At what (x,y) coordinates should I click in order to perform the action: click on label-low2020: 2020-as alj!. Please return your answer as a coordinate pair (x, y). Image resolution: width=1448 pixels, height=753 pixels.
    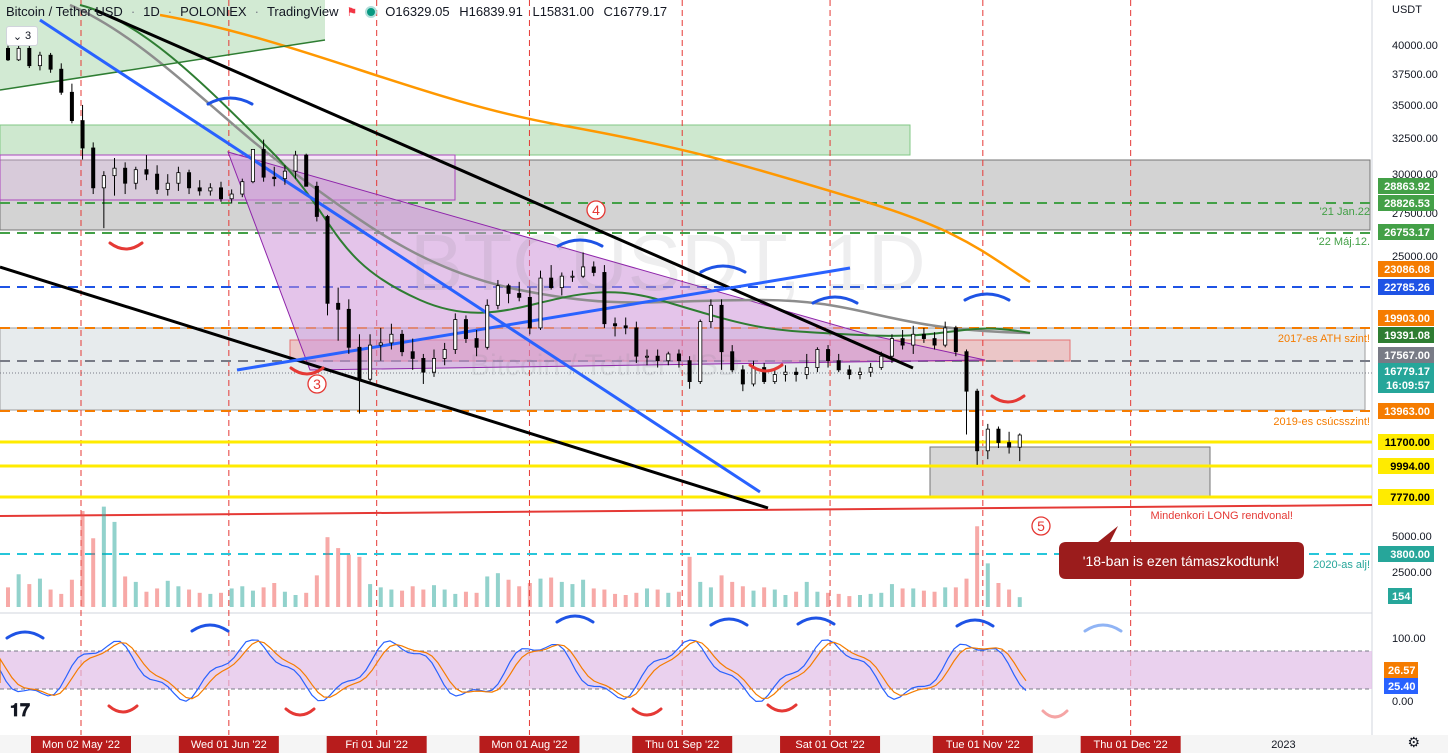
    Looking at the image, I should click on (1341, 565).